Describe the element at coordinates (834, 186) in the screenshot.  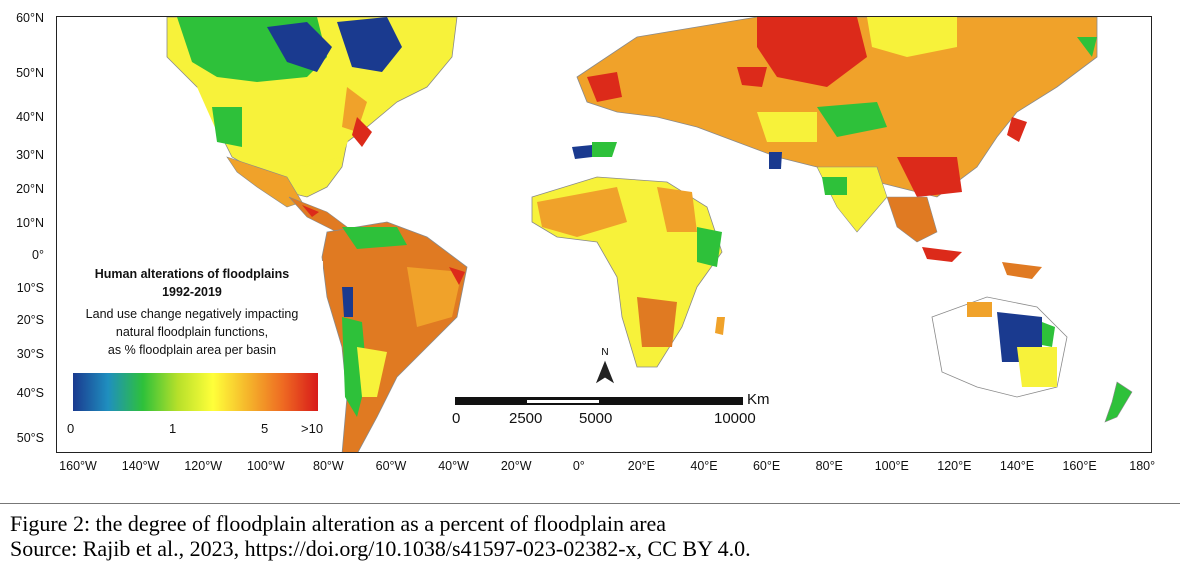
I see `india-green` at that location.